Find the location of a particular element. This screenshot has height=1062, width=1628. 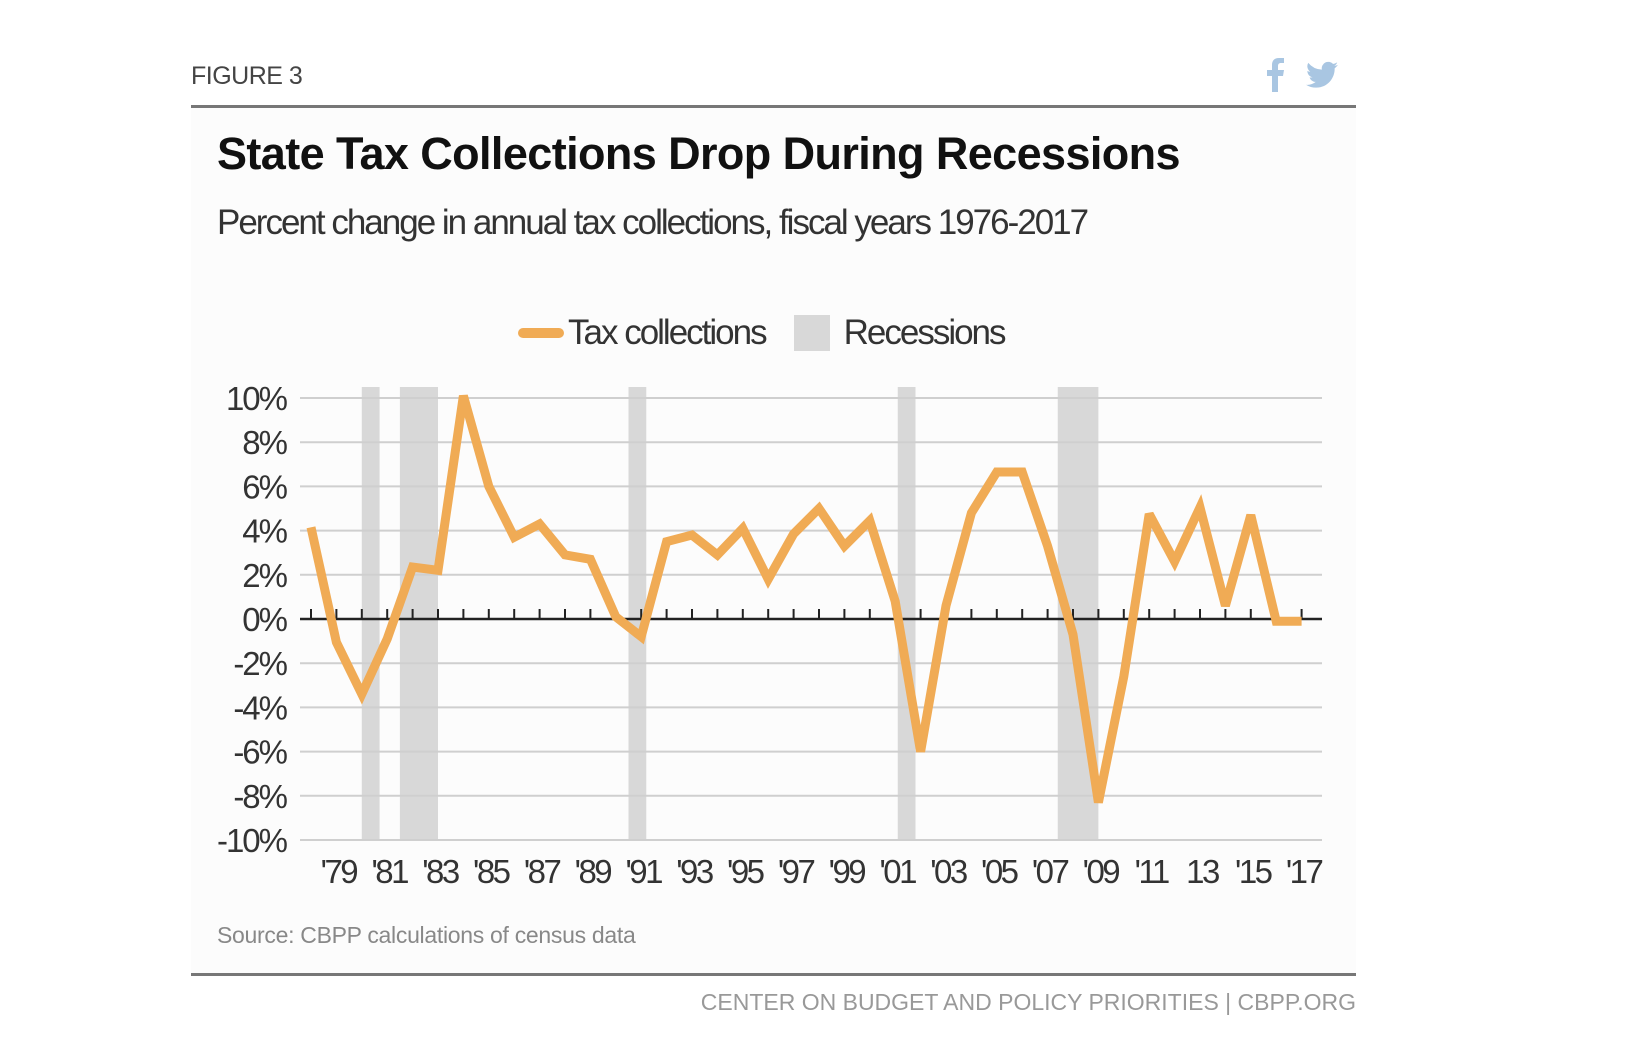

y-tick-label: 10% is located at coordinates (257, 398).